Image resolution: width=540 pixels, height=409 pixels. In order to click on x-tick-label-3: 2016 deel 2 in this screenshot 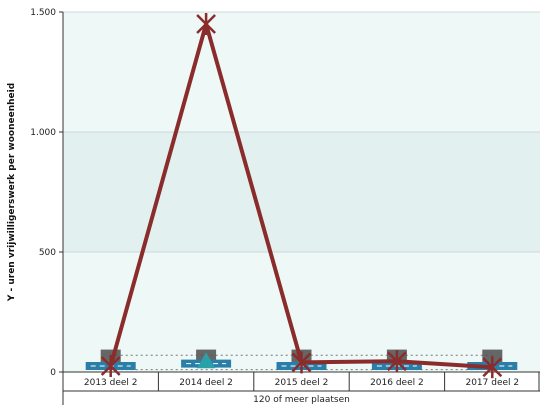, I will do `click(397, 383)`.